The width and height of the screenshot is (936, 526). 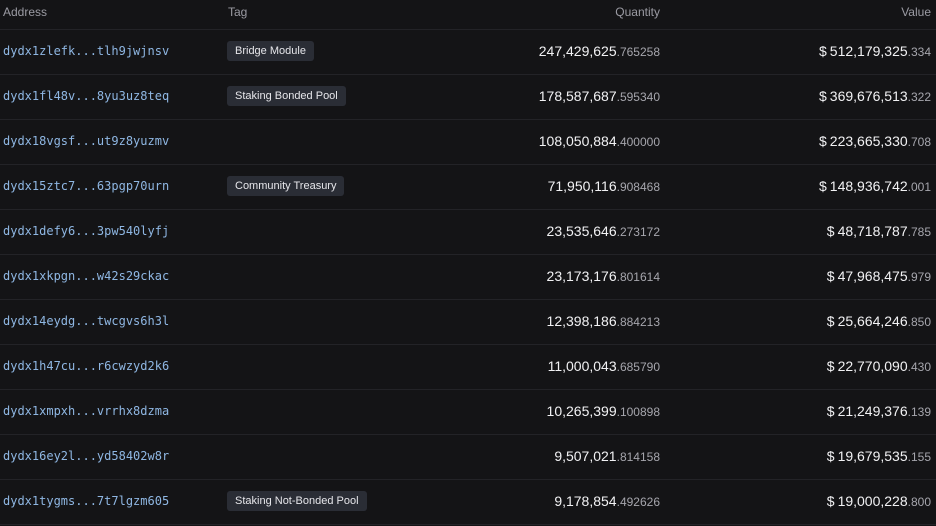 What do you see at coordinates (638, 367) in the screenshot?
I see `quantity-decimal: .685790` at bounding box center [638, 367].